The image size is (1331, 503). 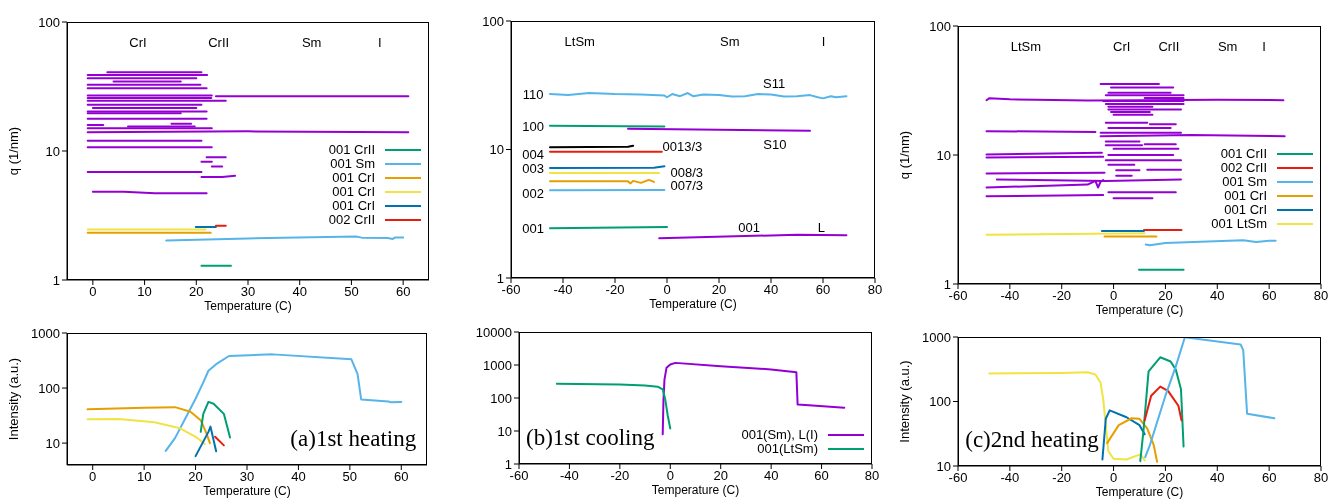 What do you see at coordinates (775, 144) in the screenshot?
I see `annotation: S10` at bounding box center [775, 144].